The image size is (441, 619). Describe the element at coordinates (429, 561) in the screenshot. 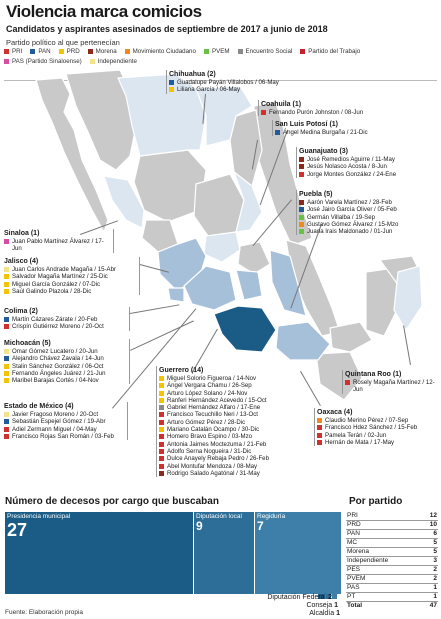

I see `party-count: 3` at that location.